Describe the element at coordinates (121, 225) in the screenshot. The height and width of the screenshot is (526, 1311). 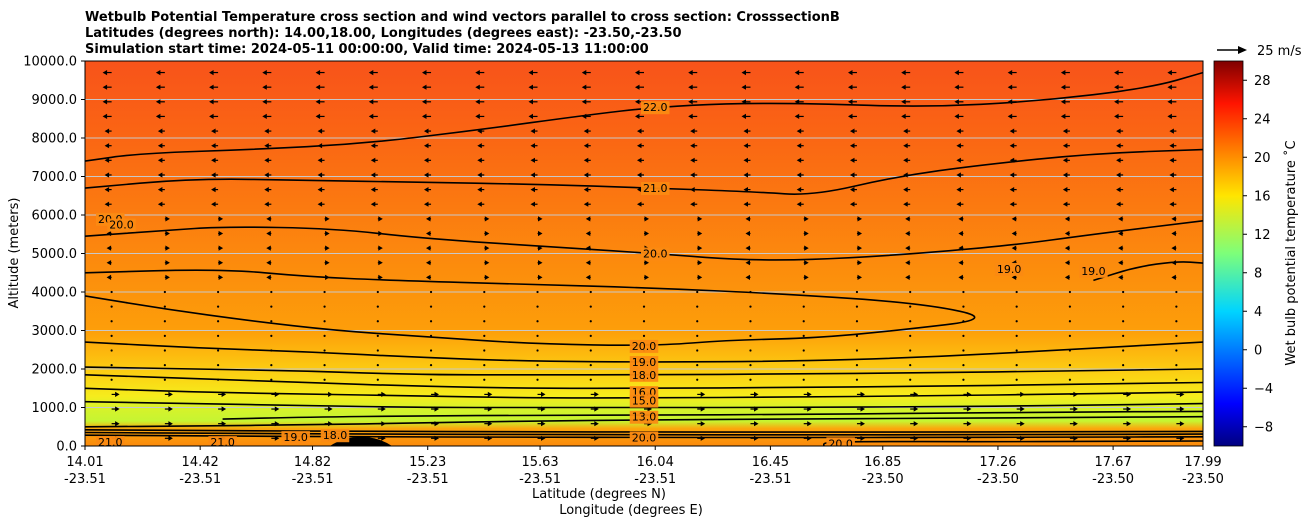
I see `contour-label: 20.0` at that location.